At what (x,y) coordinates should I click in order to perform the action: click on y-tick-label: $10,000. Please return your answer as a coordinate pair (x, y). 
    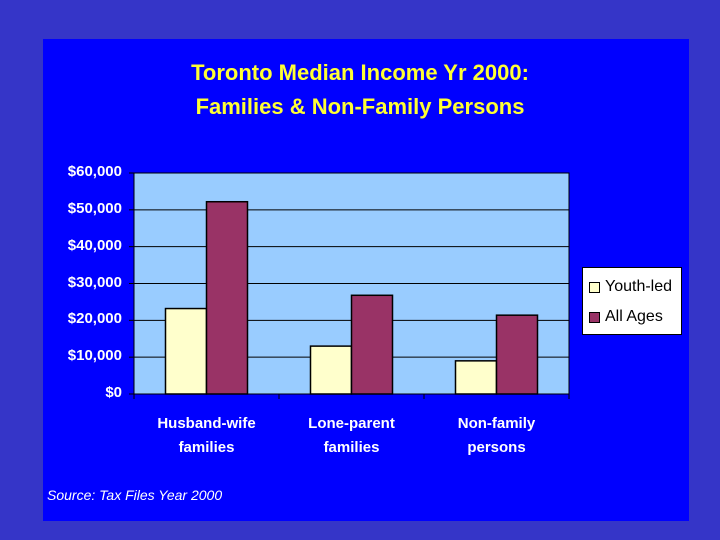
    Looking at the image, I should click on (94, 356).